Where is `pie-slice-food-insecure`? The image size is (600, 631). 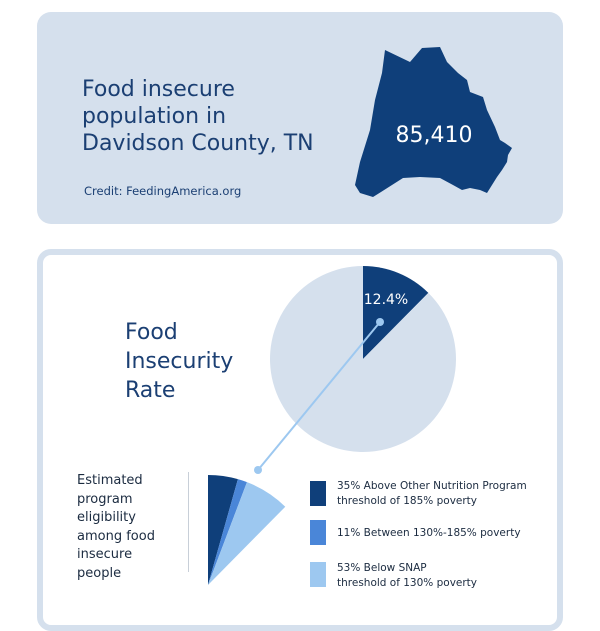
pie-slice-food-insecure is located at coordinates (396, 312).